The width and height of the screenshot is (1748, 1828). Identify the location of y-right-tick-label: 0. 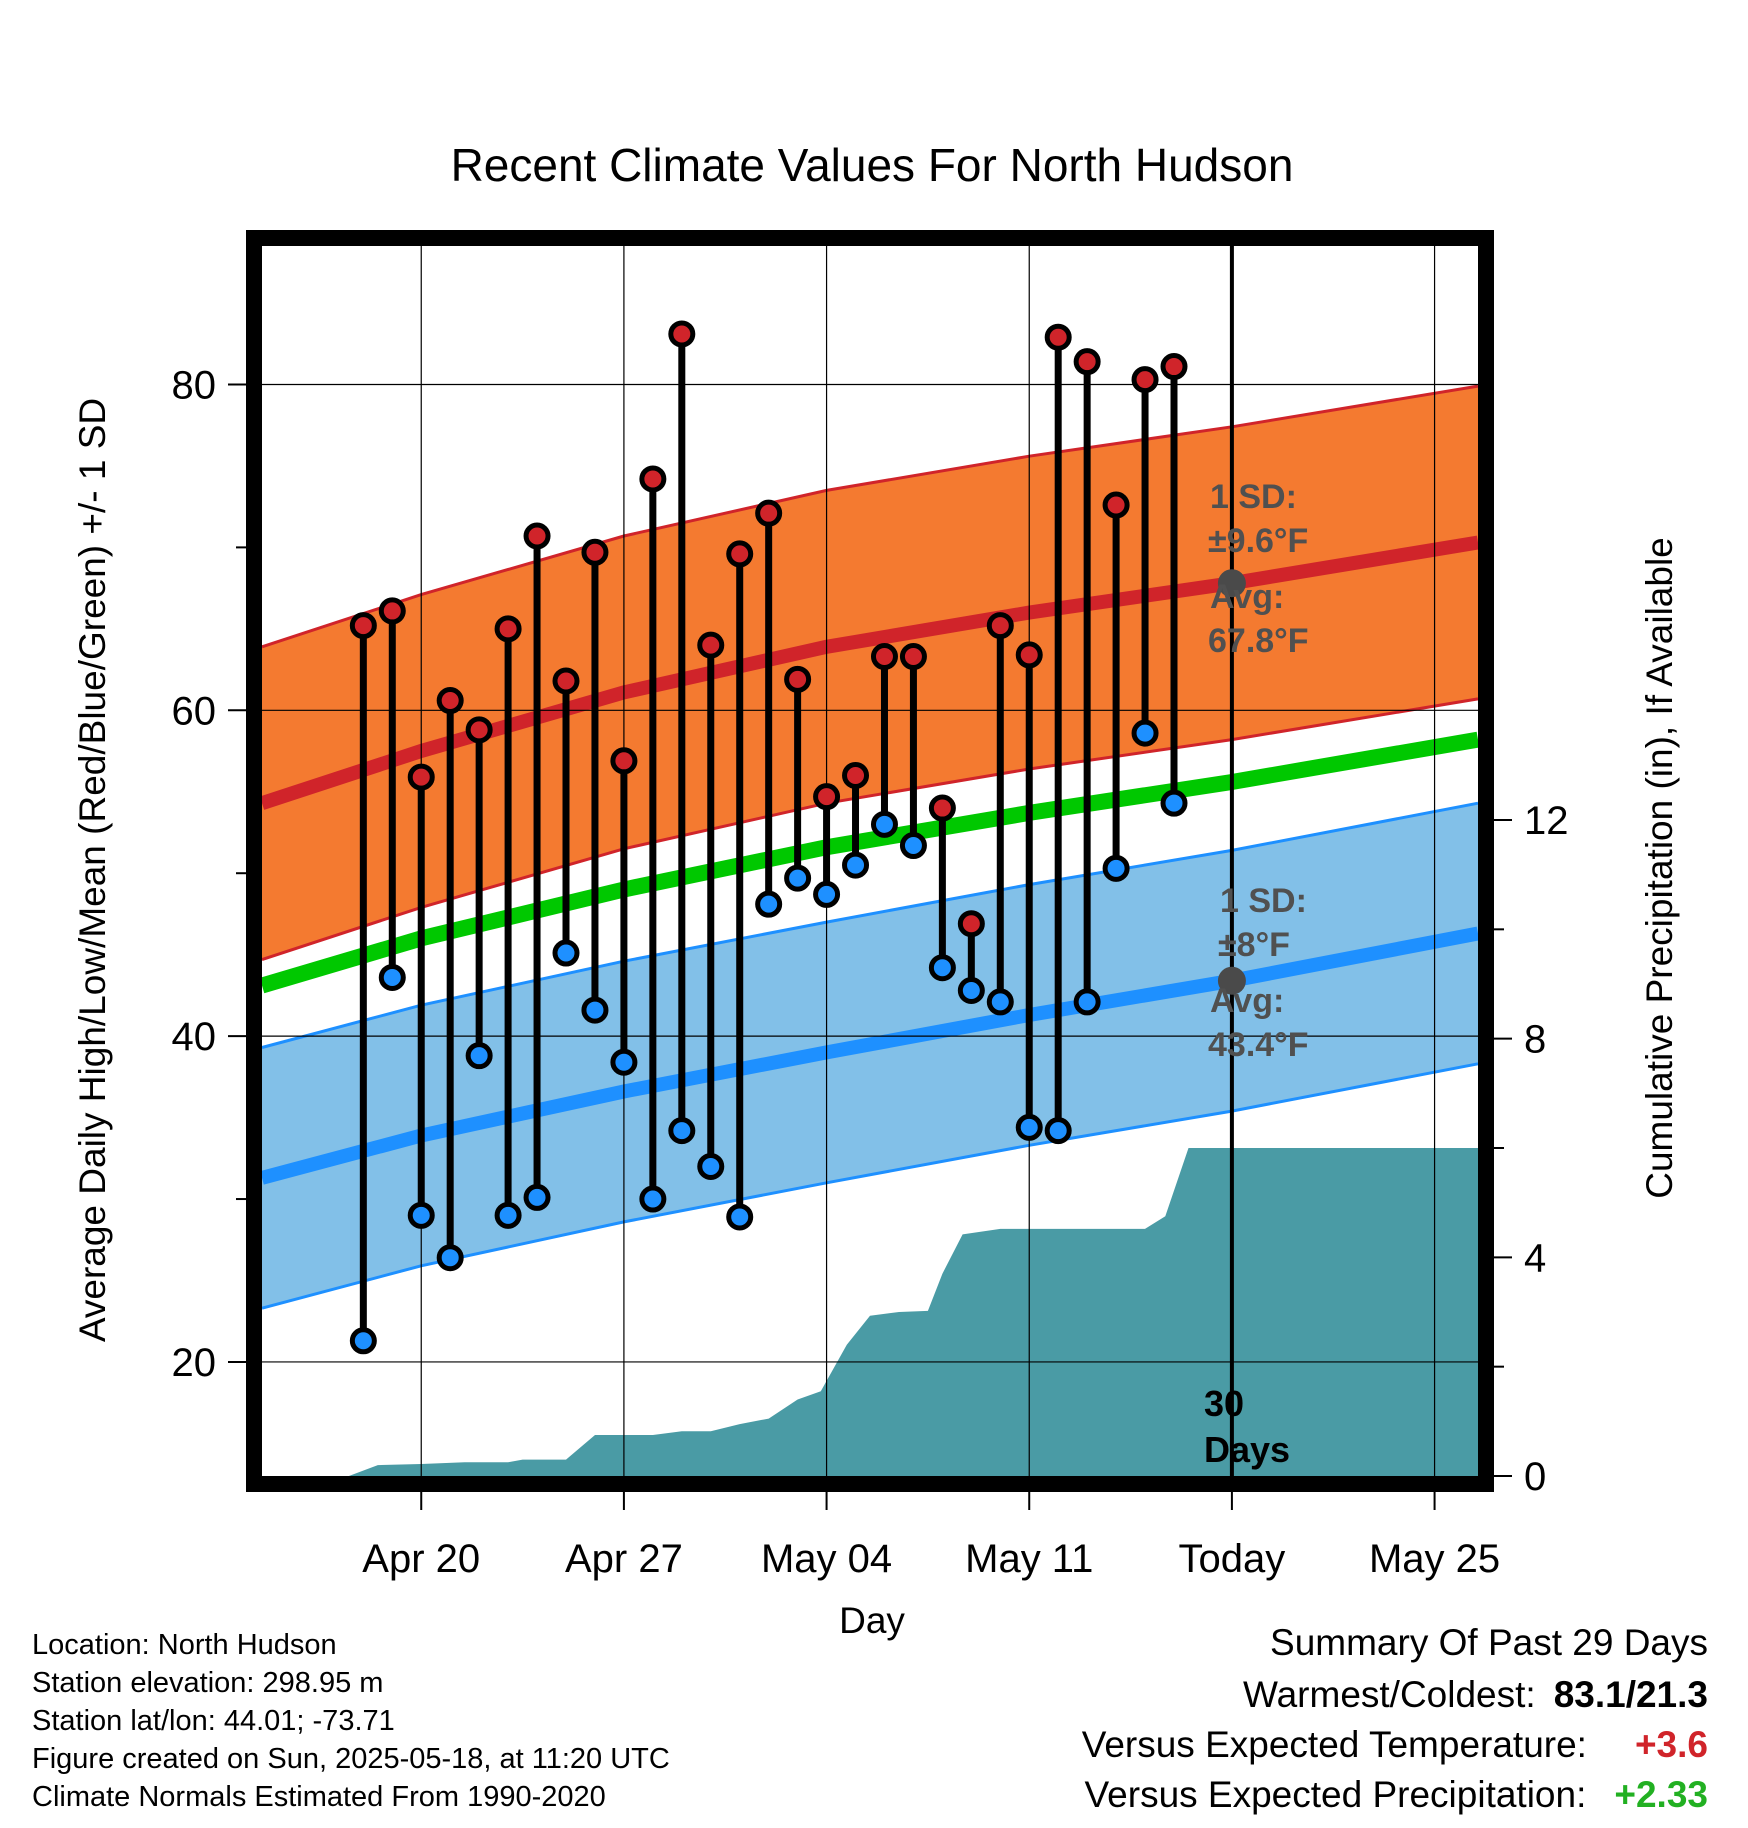
(1535, 1477).